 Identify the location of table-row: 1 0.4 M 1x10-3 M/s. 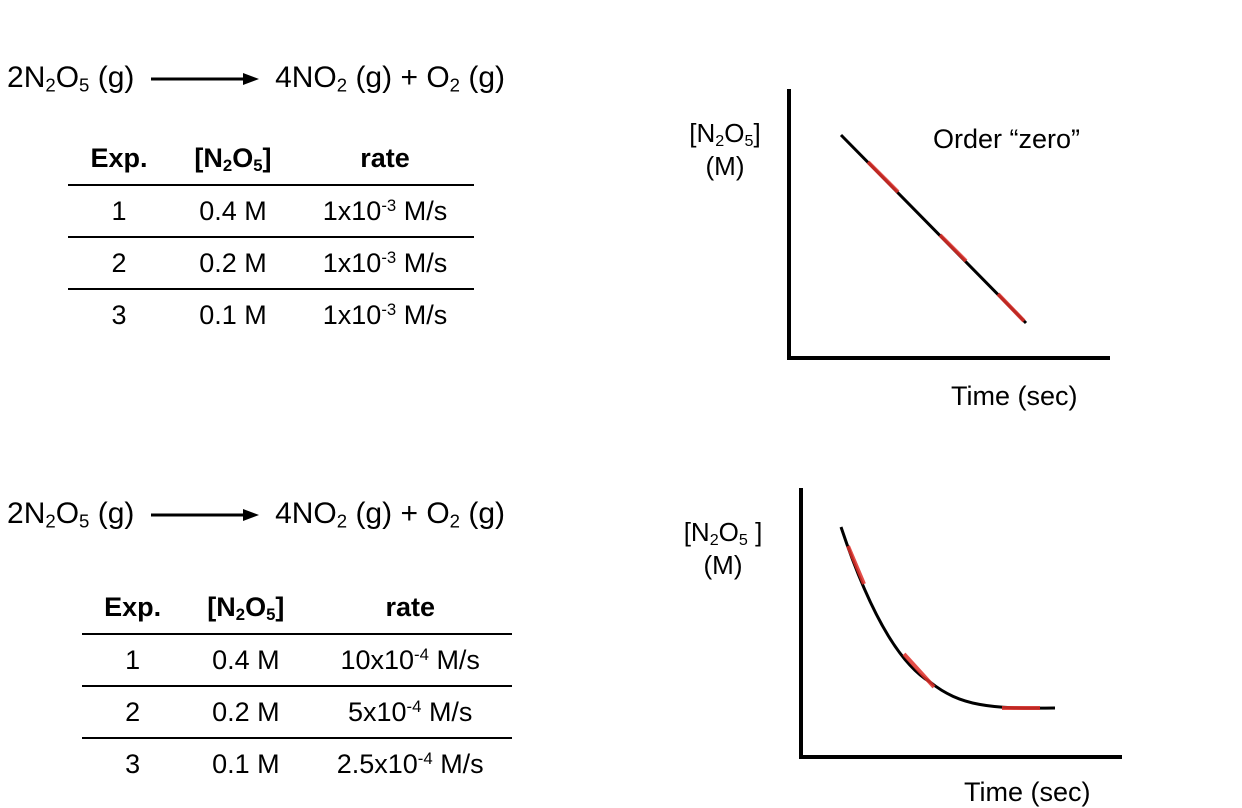
(271, 211).